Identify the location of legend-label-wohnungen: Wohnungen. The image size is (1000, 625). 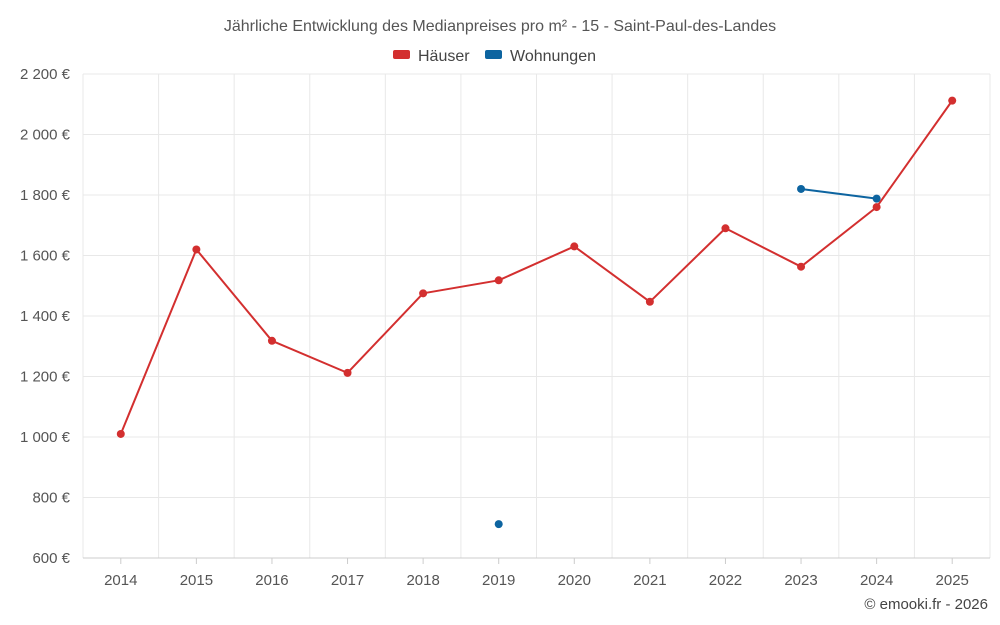
(553, 56).